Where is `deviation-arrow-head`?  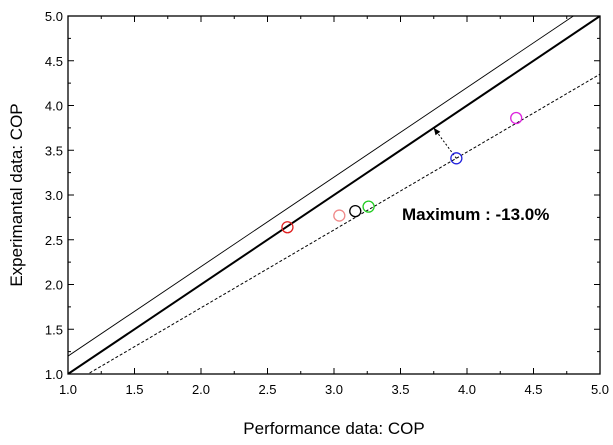
deviation-arrow-head is located at coordinates (437, 131).